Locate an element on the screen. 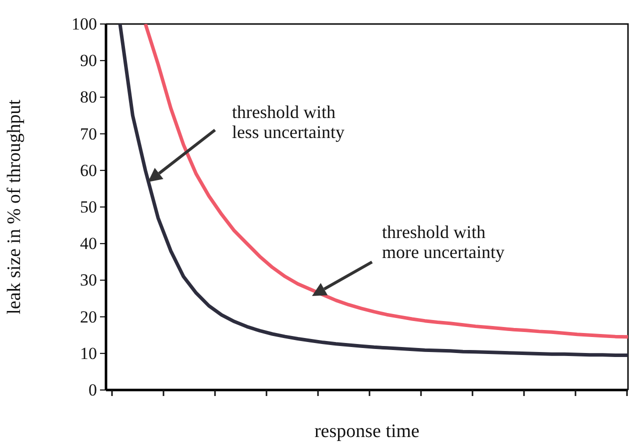 This screenshot has height=446, width=632. y-tick-label: 30 is located at coordinates (88, 280).